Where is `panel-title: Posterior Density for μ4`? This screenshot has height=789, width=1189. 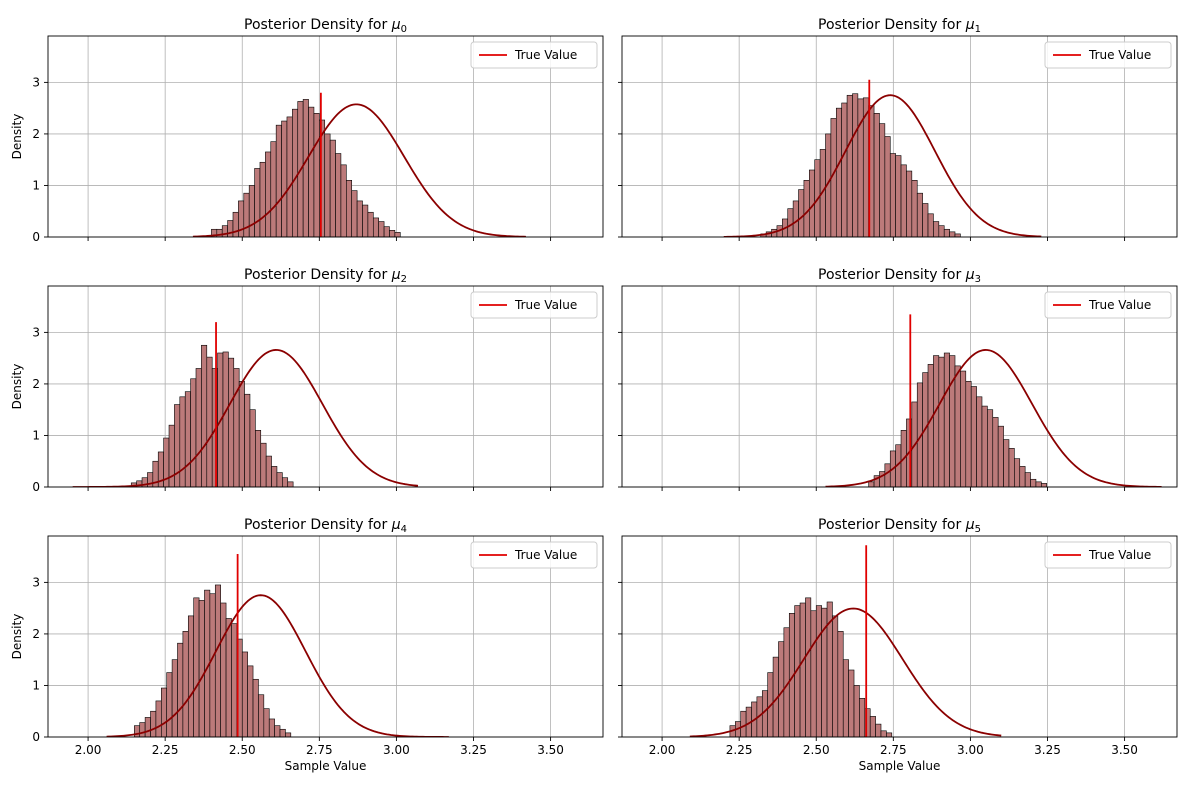
panel-title: Posterior Density for μ4 is located at coordinates (325, 526).